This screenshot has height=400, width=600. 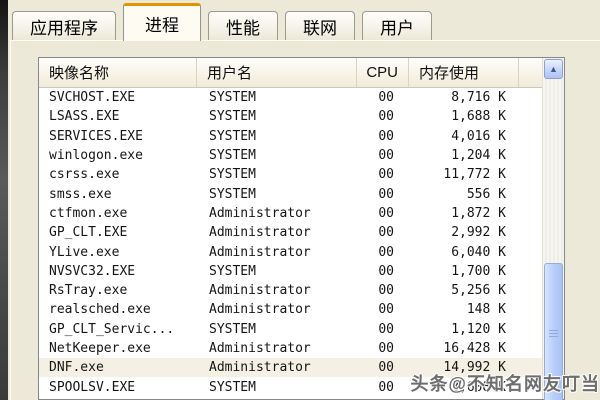 I want to click on cell-memory: 1,688 K, so click(x=478, y=117).